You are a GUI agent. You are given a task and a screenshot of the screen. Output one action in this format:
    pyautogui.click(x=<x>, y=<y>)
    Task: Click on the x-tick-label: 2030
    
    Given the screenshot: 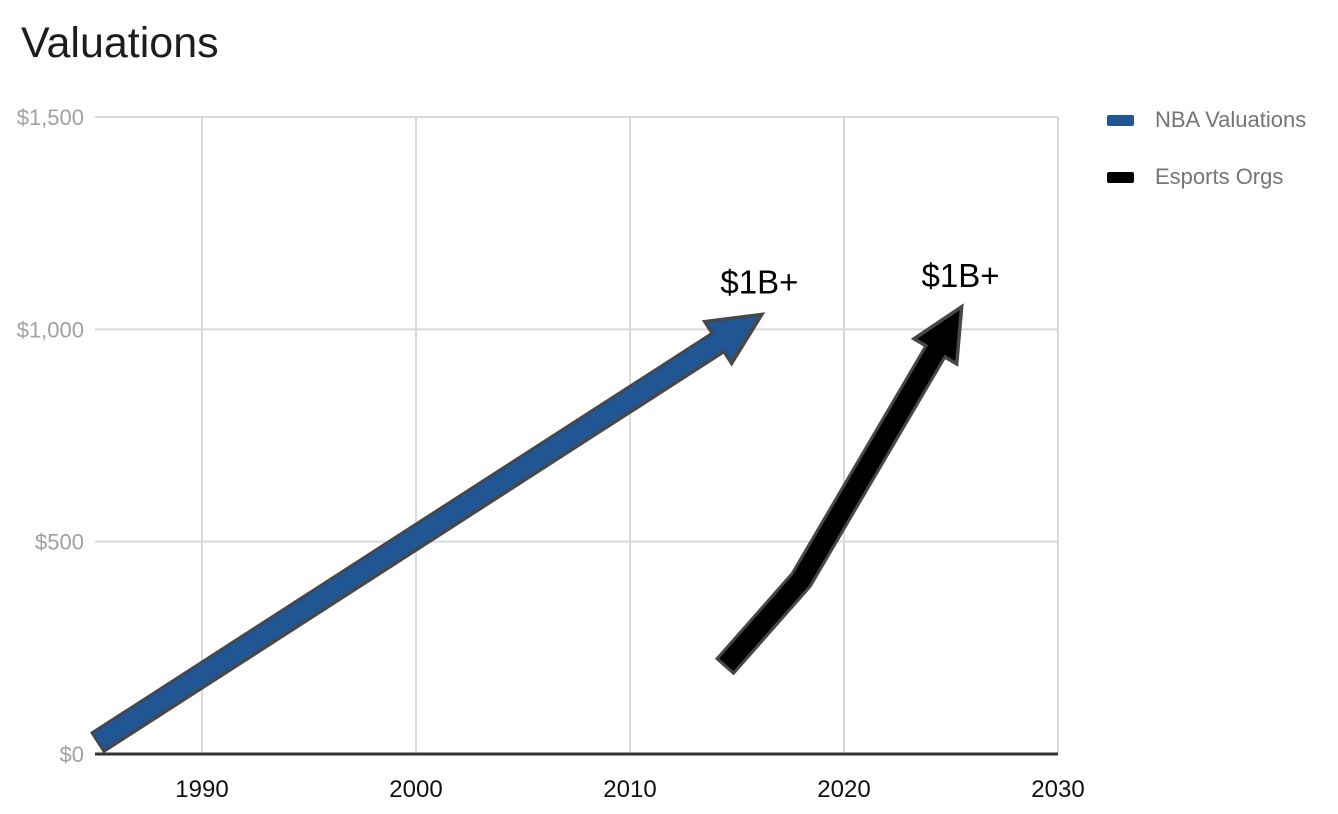 What is the action you would take?
    pyautogui.click(x=1057, y=789)
    